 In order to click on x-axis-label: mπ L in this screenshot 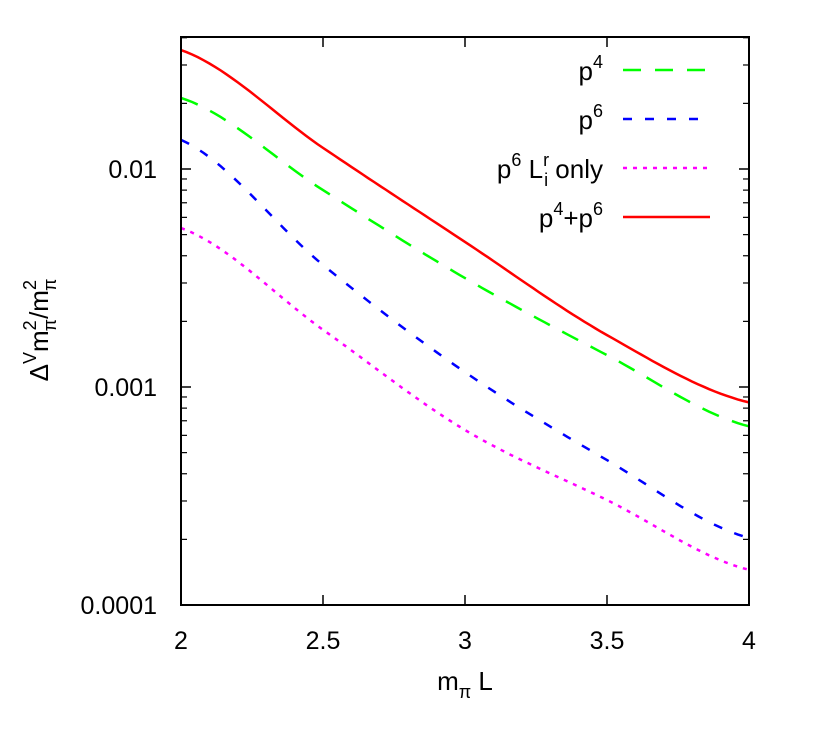, I will do `click(465, 684)`.